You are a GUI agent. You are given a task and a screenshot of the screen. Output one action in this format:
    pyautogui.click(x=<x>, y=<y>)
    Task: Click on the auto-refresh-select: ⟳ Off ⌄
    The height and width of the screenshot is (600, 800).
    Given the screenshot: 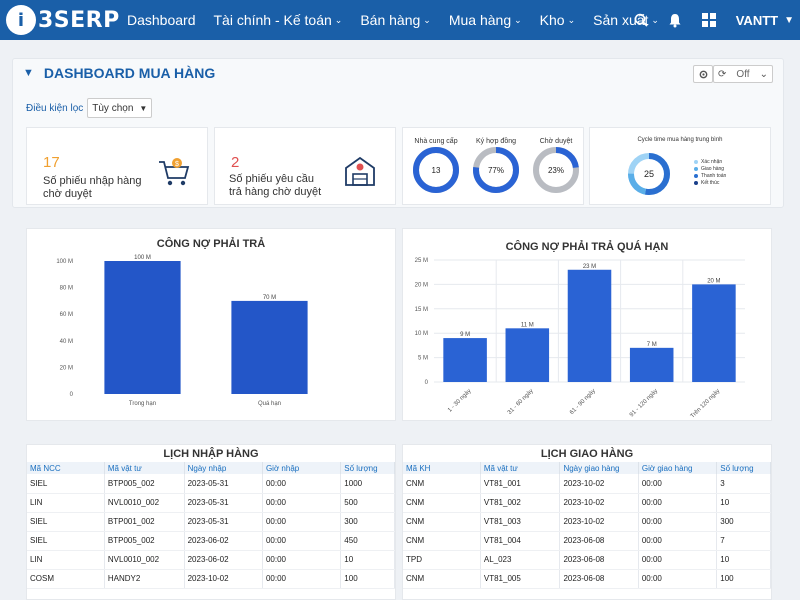 What is the action you would take?
    pyautogui.click(x=743, y=74)
    